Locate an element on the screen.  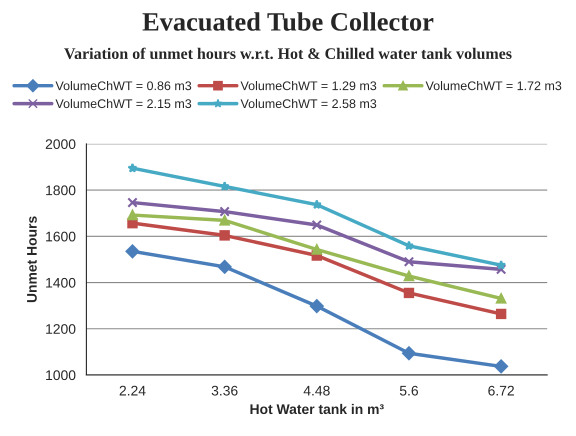
x-tick-label: 4.48 is located at coordinates (317, 391).